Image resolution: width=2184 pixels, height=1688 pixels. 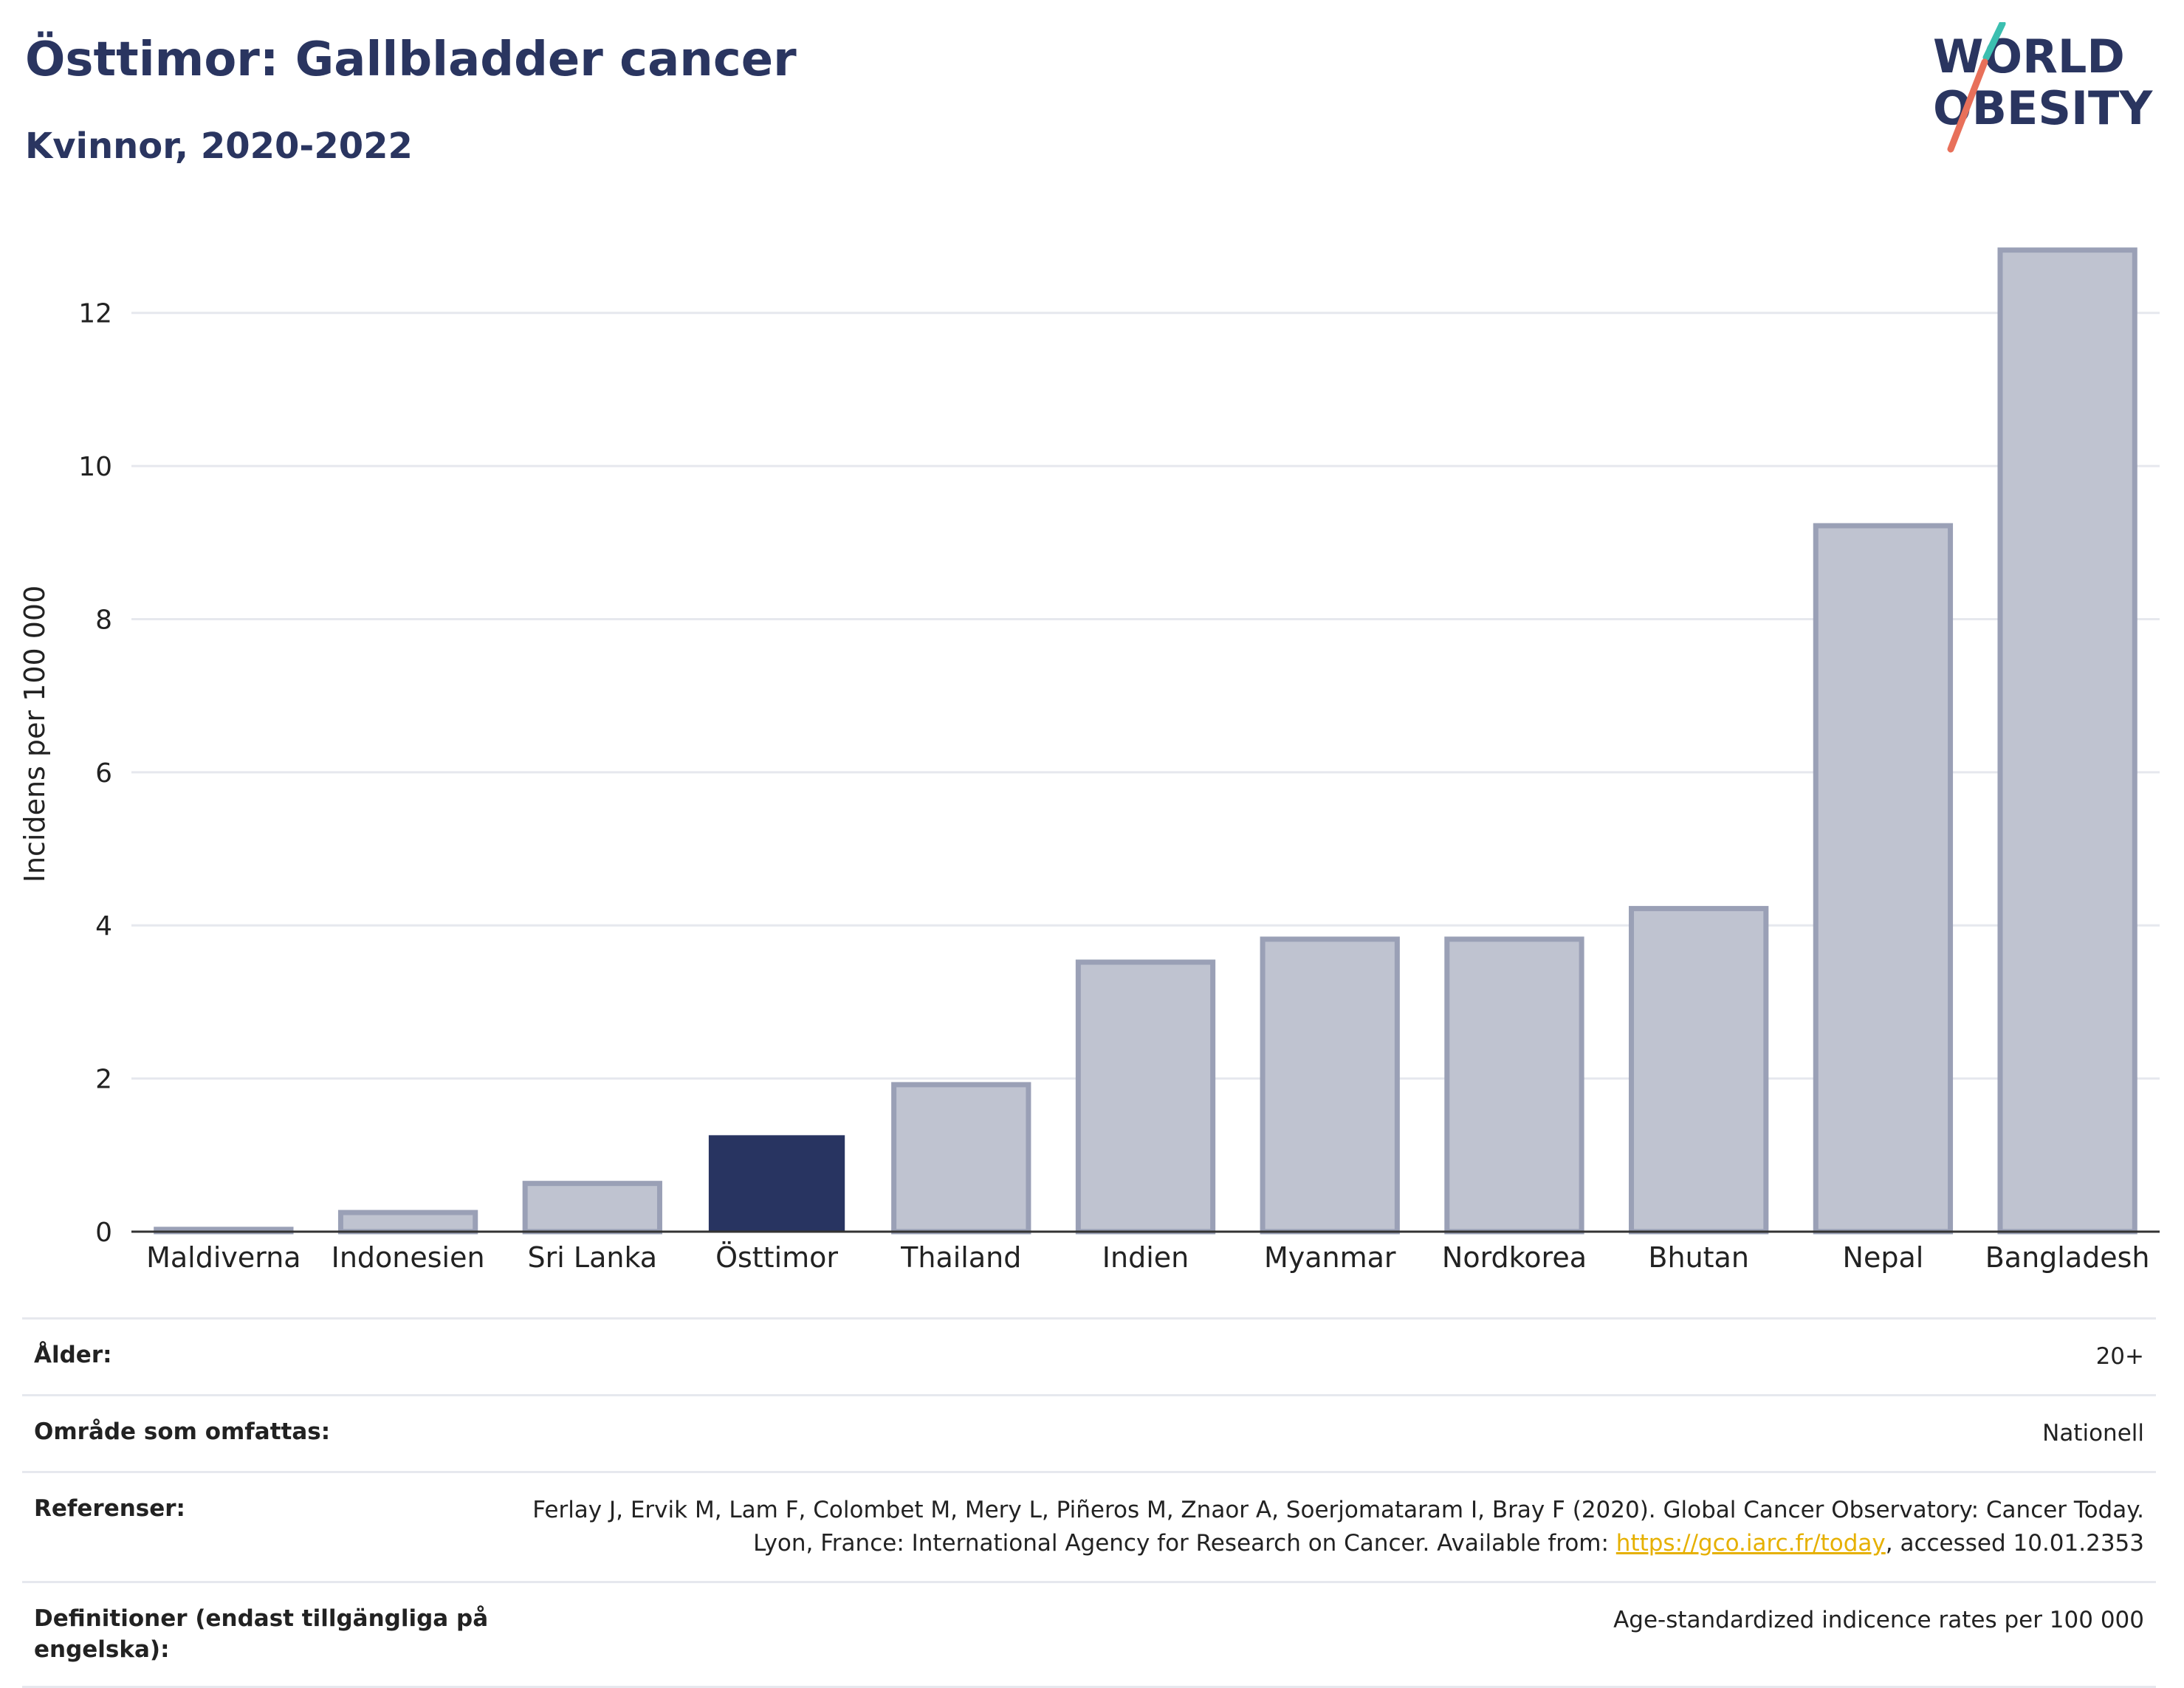 I want to click on y-tick-label: 8, so click(x=103, y=620).